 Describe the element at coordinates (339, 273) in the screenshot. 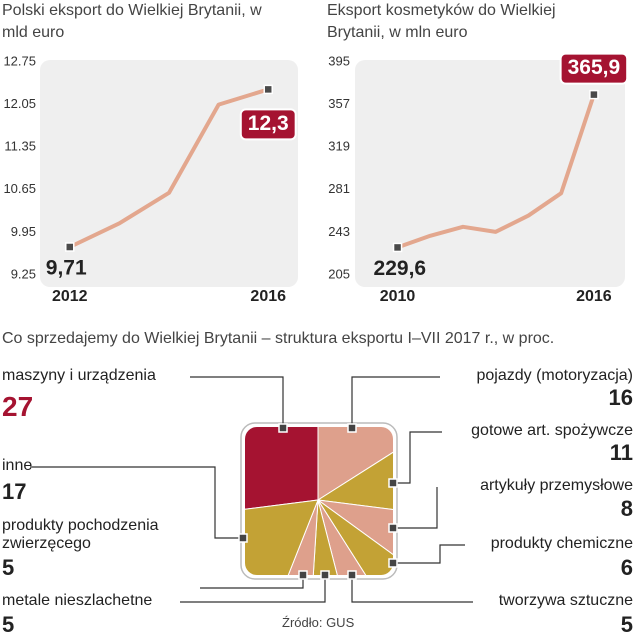

I see `y-tick-label: 205` at that location.